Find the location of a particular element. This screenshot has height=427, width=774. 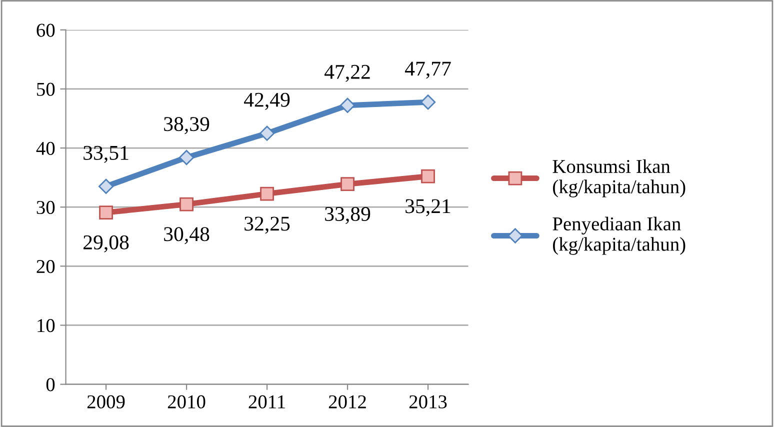

y-tick-label: 50 is located at coordinates (46, 89).